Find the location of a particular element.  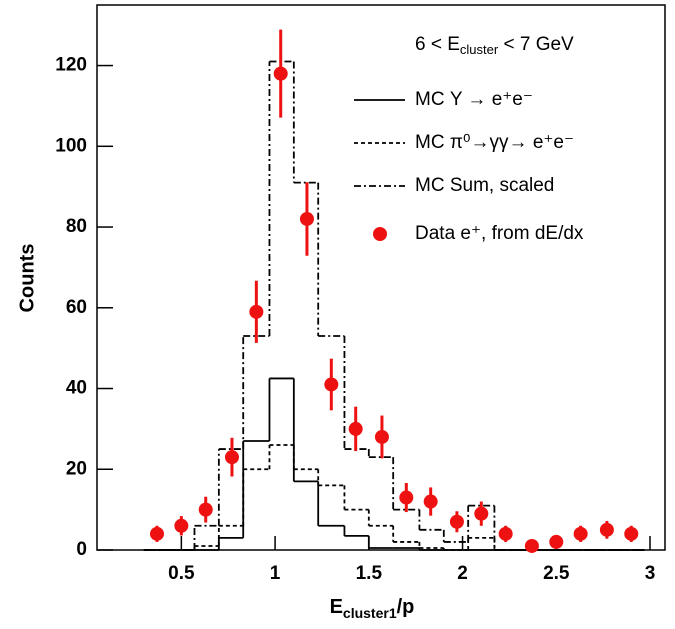

legend-label: Data e⁺, from dE/dx is located at coordinates (499, 233).